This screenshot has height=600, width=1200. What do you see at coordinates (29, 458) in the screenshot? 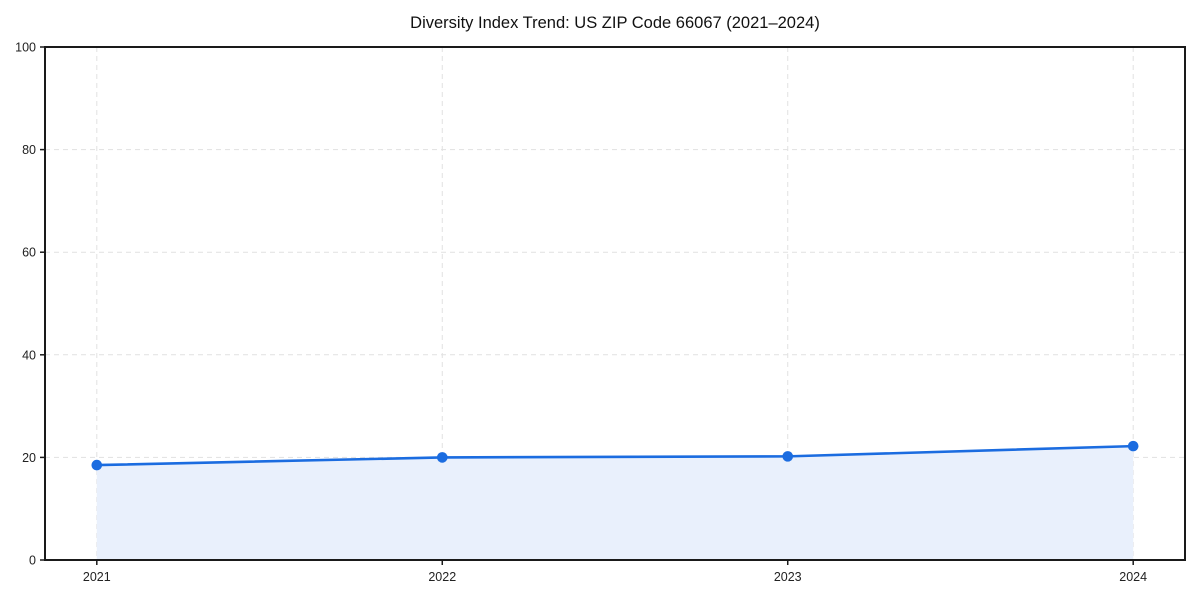
I see `y-tick-label: 20` at bounding box center [29, 458].